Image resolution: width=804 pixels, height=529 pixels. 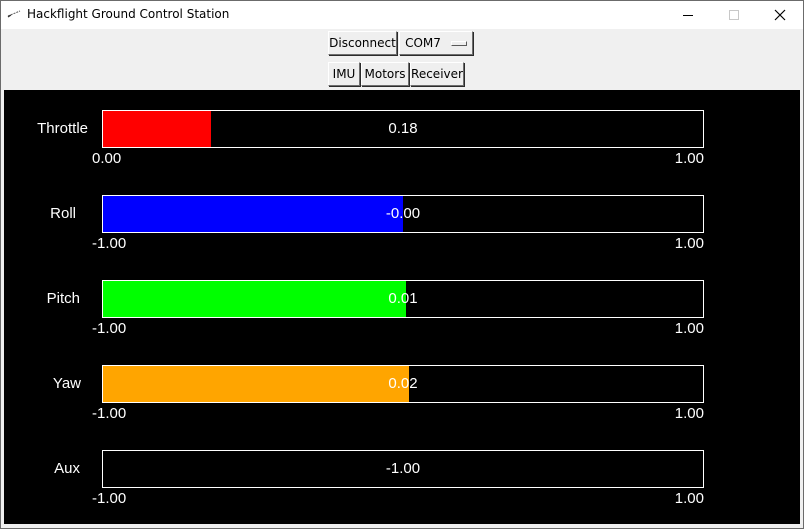 What do you see at coordinates (689, 243) in the screenshot?
I see `channel-max-roll: 1.00` at bounding box center [689, 243].